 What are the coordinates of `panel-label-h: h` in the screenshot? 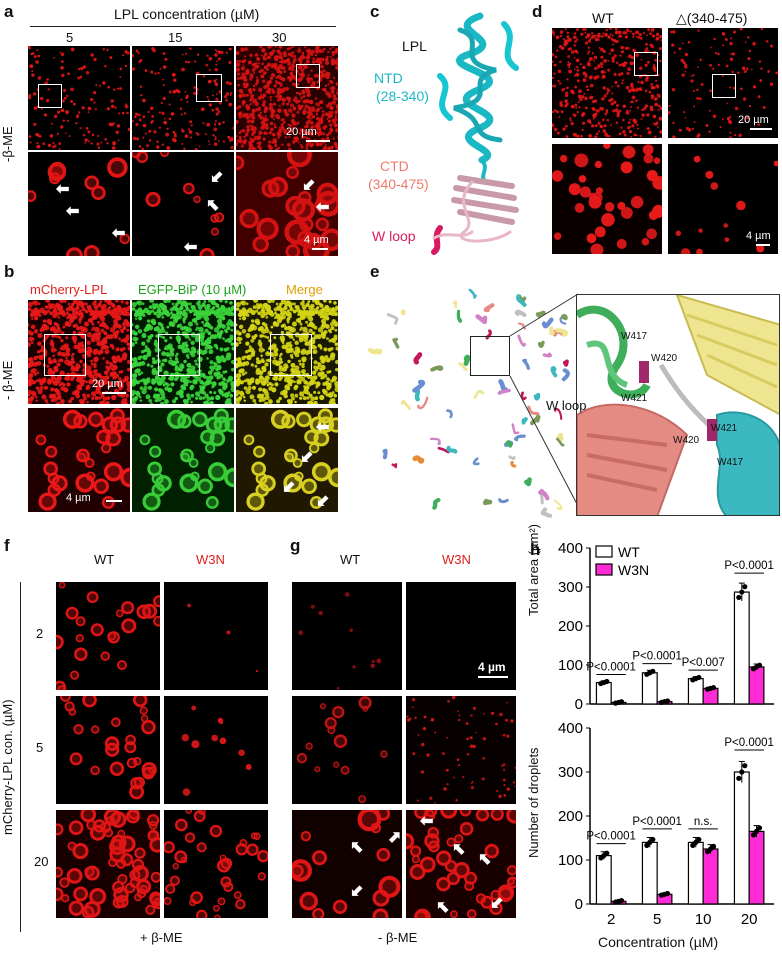 It's located at (535, 549).